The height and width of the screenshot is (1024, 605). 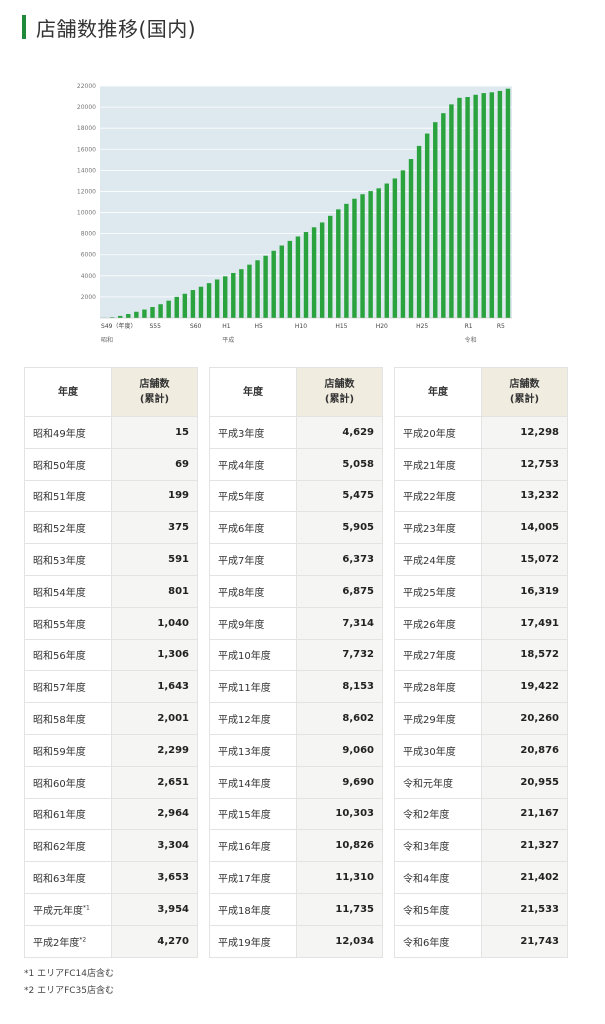 I want to click on store-count-cell: 2,964, so click(x=154, y=814).